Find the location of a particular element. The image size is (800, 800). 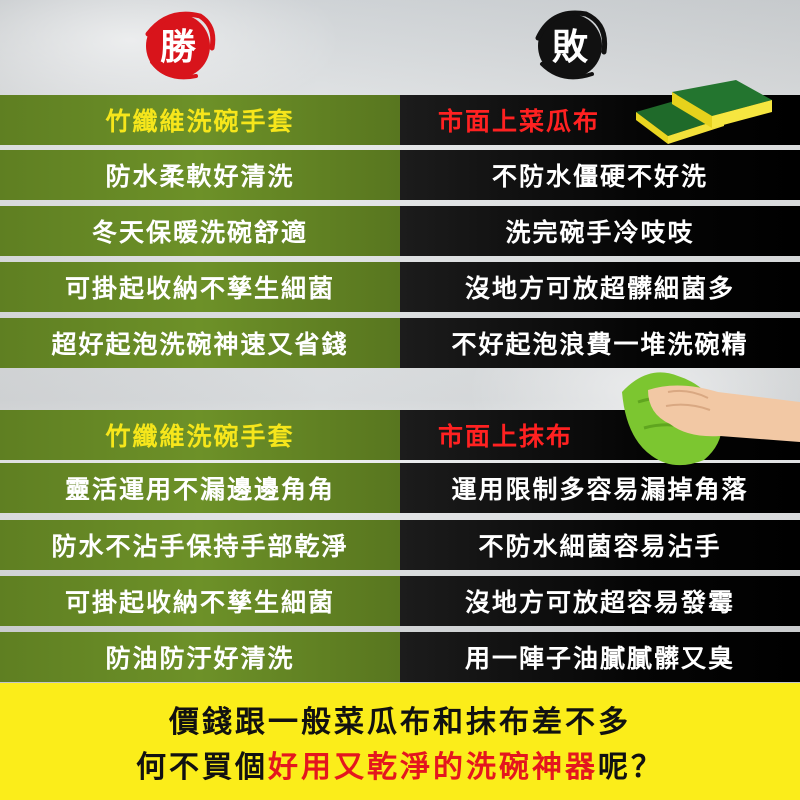

section1-row-left: 超好起泡洗碗神速又省錢 is located at coordinates (200, 343).